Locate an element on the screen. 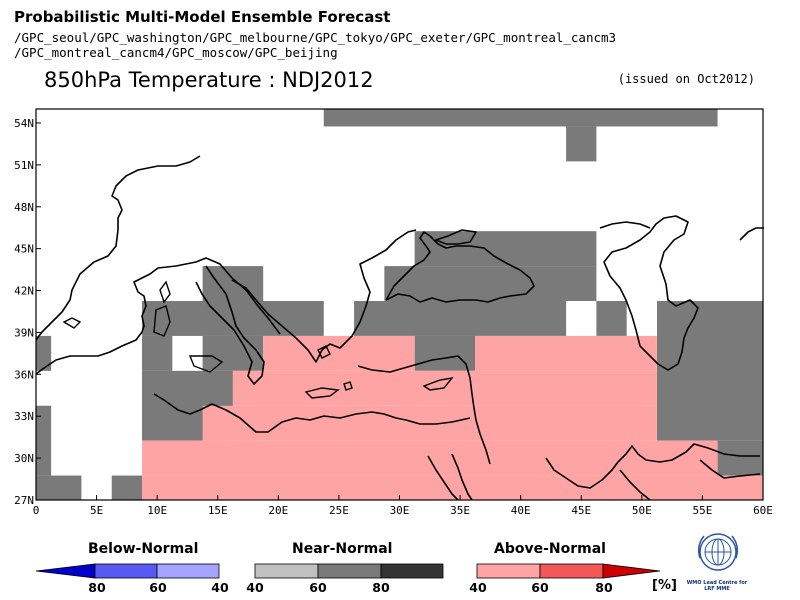 The width and height of the screenshot is (800, 600). legend-tick-below-80: 80 is located at coordinates (97, 587).